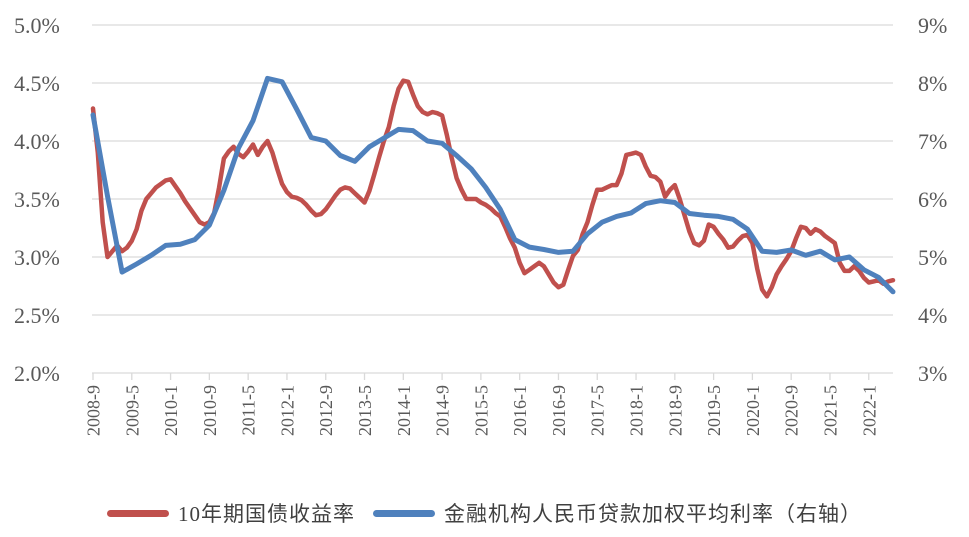 This screenshot has width=969, height=537. What do you see at coordinates (932, 141) in the screenshot?
I see `y-axis-right-label: 7%` at bounding box center [932, 141].